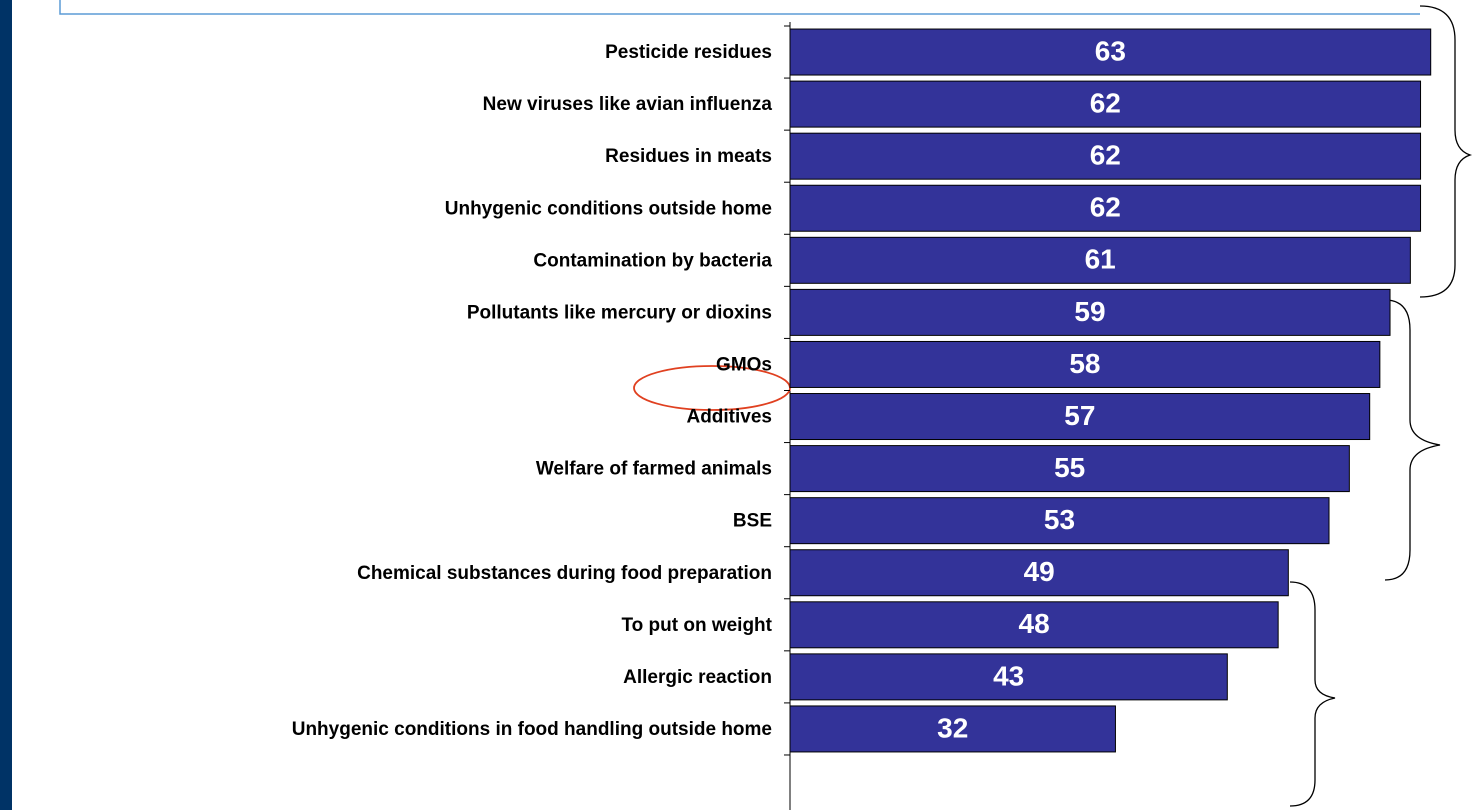 This screenshot has height=810, width=1473. I want to click on value-label: 48, so click(1034, 623).